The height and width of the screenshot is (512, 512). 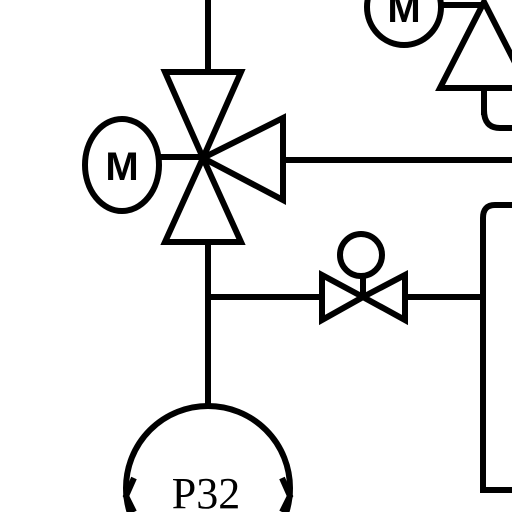 I want to click on pump-p32: P32, so click(x=208, y=457).